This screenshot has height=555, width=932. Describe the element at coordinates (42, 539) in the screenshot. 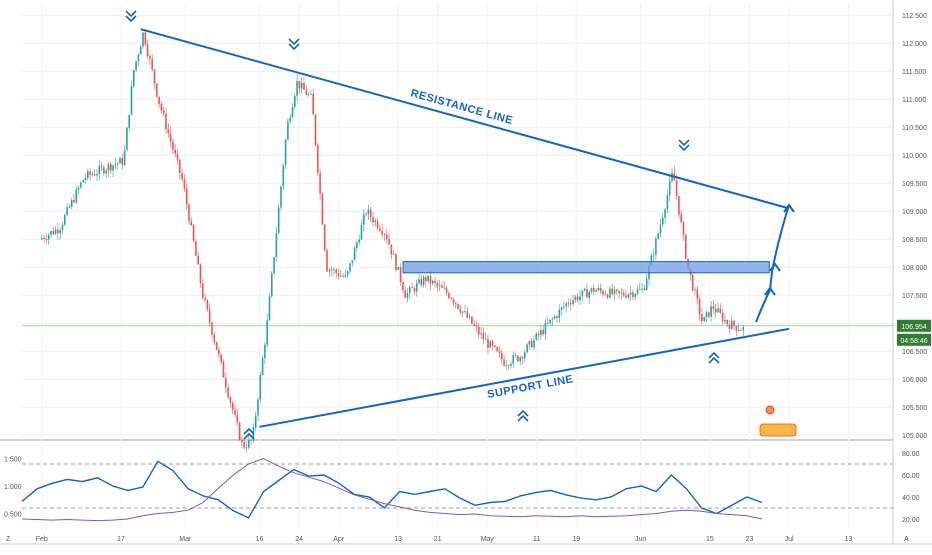

I see `time-tick-label: Feb` at that location.